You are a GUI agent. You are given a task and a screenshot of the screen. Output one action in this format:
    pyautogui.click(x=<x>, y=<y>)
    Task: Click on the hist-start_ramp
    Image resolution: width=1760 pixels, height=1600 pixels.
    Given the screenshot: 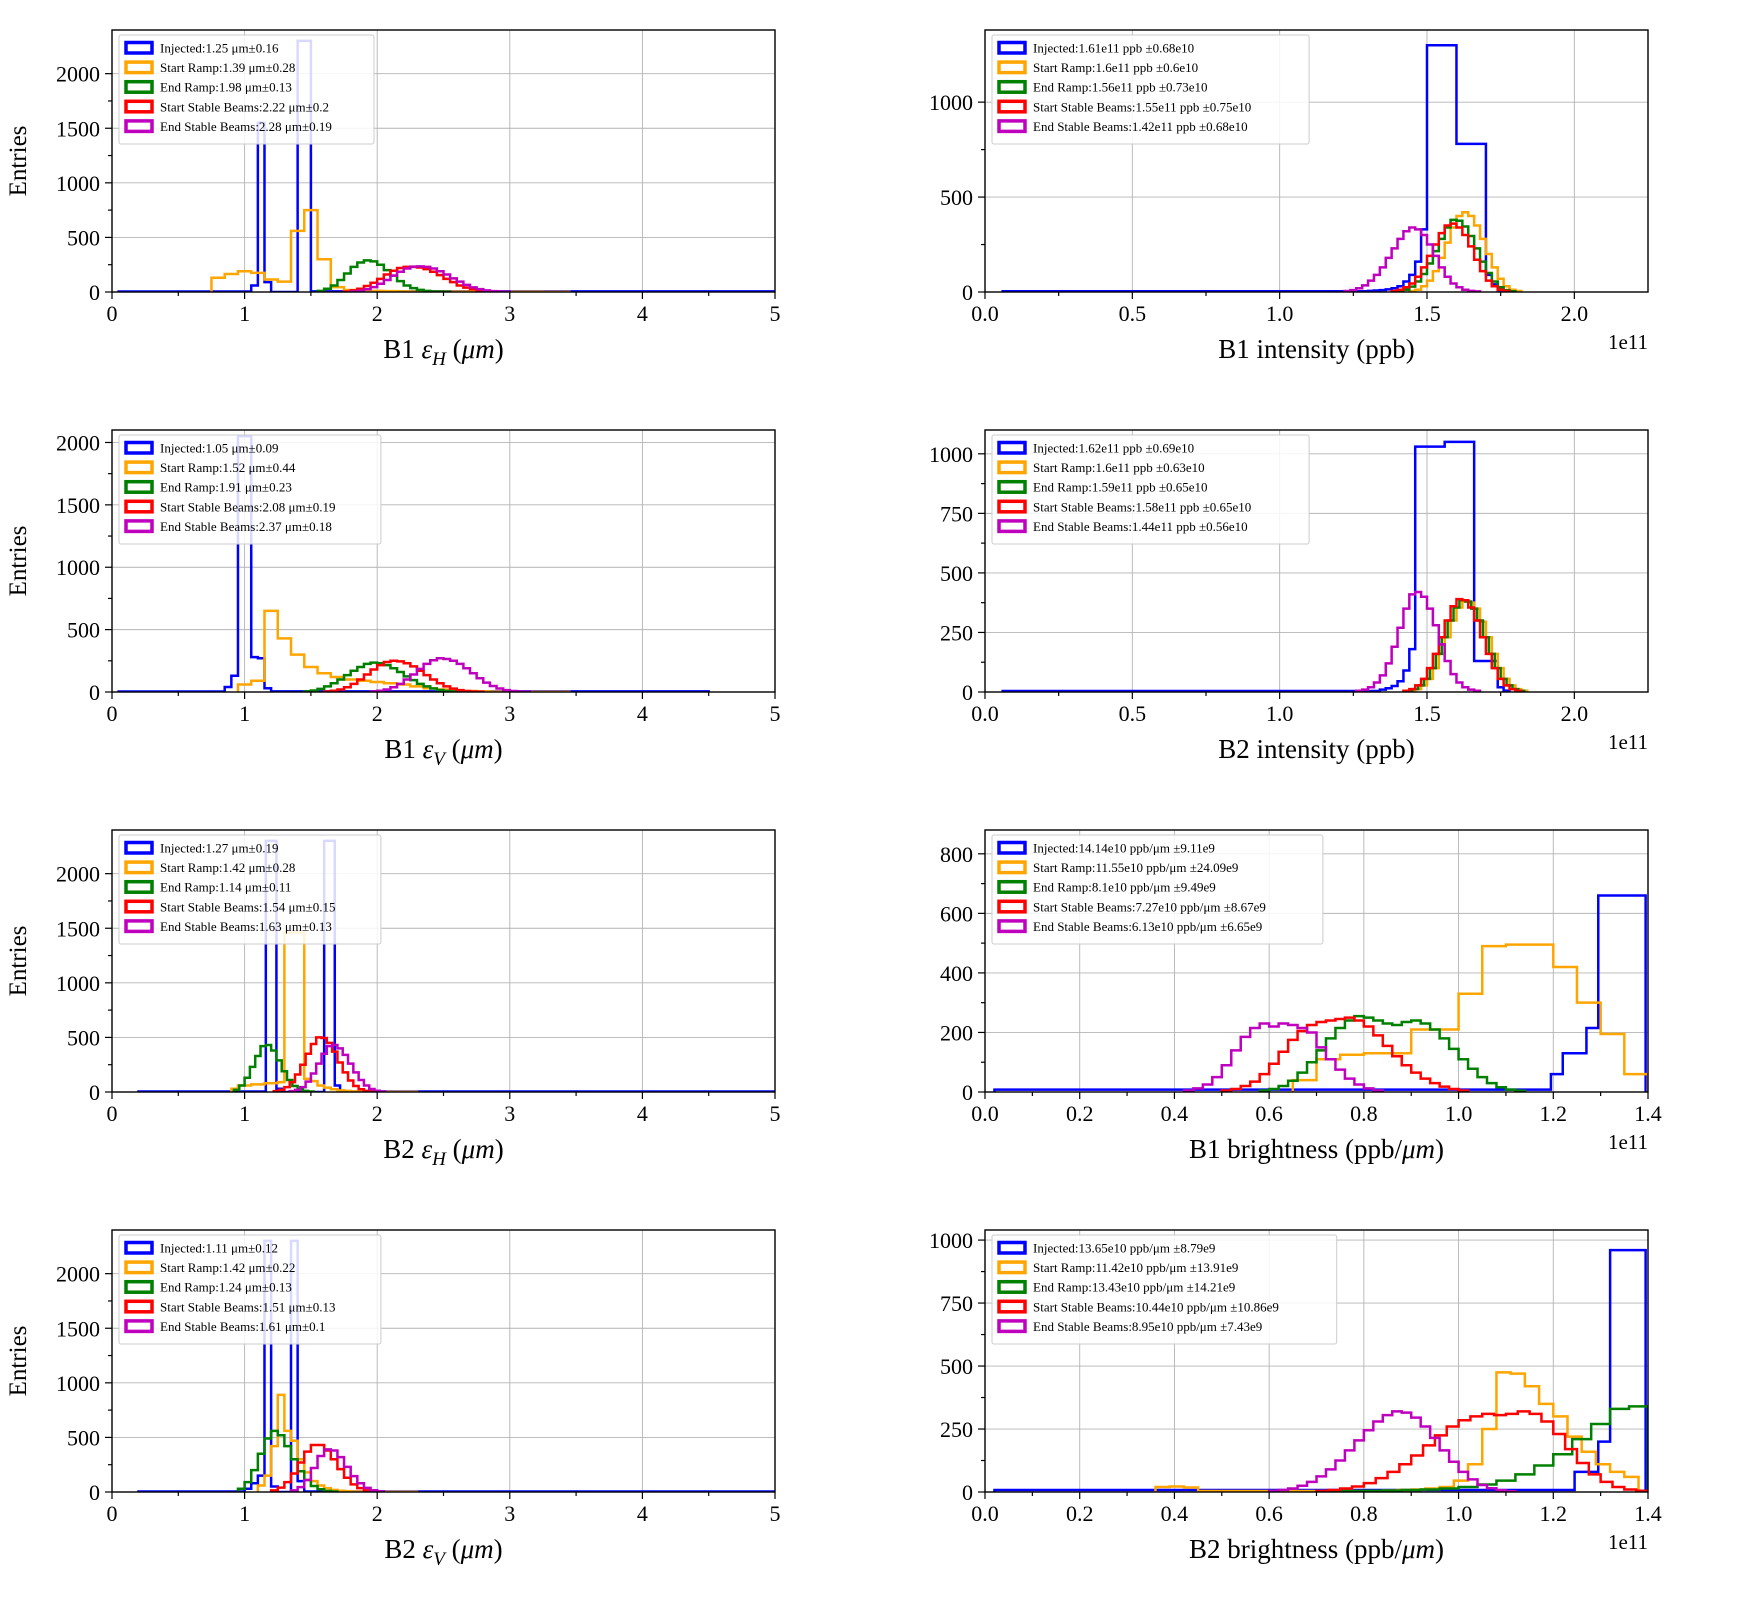 What is the action you would take?
    pyautogui.click(x=1469, y=1017)
    